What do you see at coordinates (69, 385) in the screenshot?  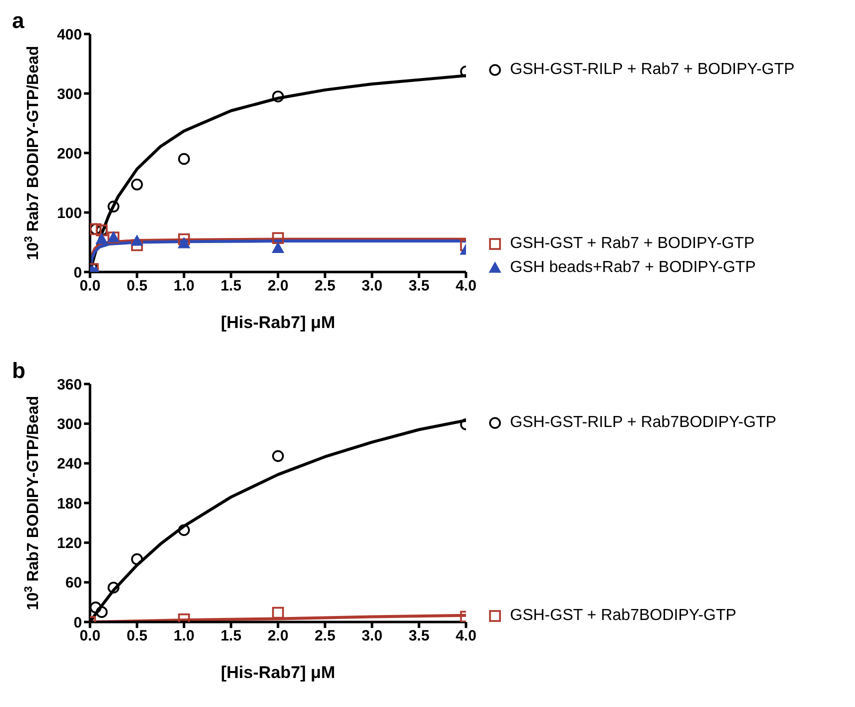 I see `y-tick-label: 360` at bounding box center [69, 385].